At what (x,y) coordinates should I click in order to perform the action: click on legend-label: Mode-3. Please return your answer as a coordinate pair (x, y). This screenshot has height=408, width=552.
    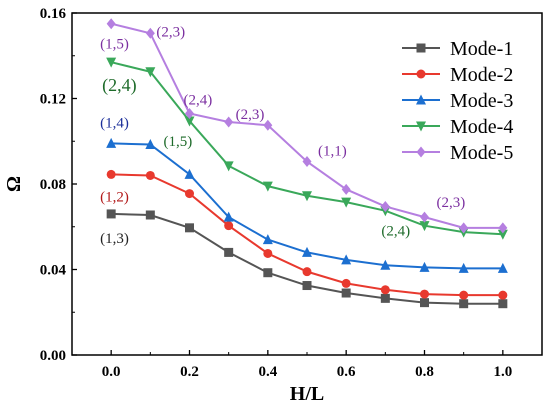
    Looking at the image, I should click on (481, 101).